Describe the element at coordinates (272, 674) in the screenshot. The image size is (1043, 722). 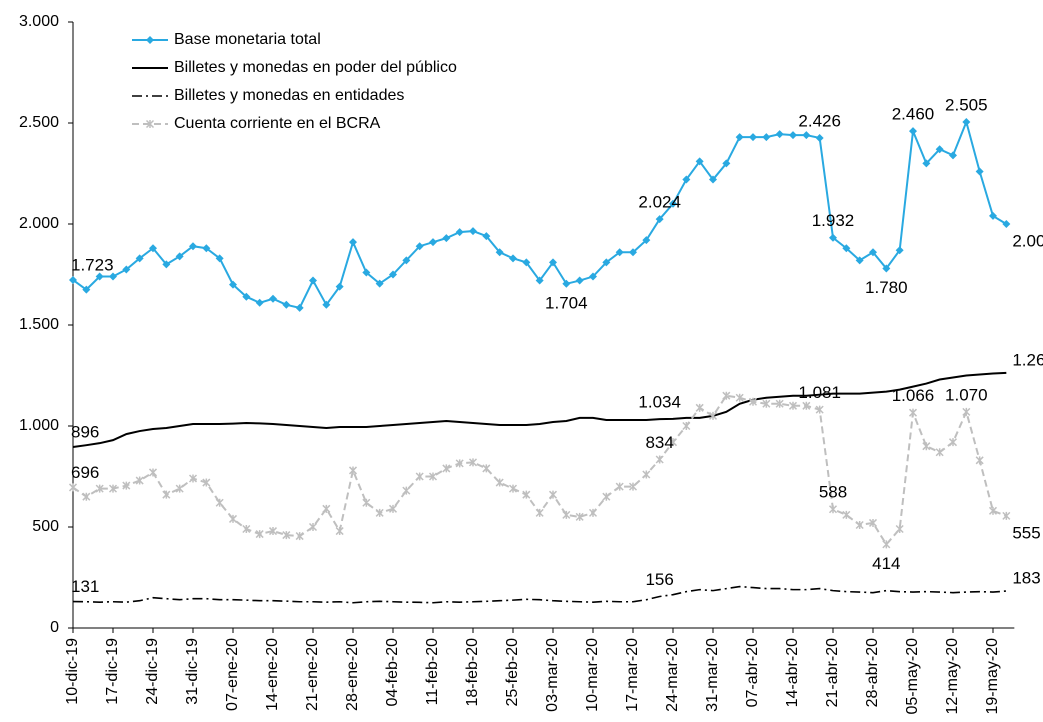
I see `x-tick-label: 14-ene-20` at that location.